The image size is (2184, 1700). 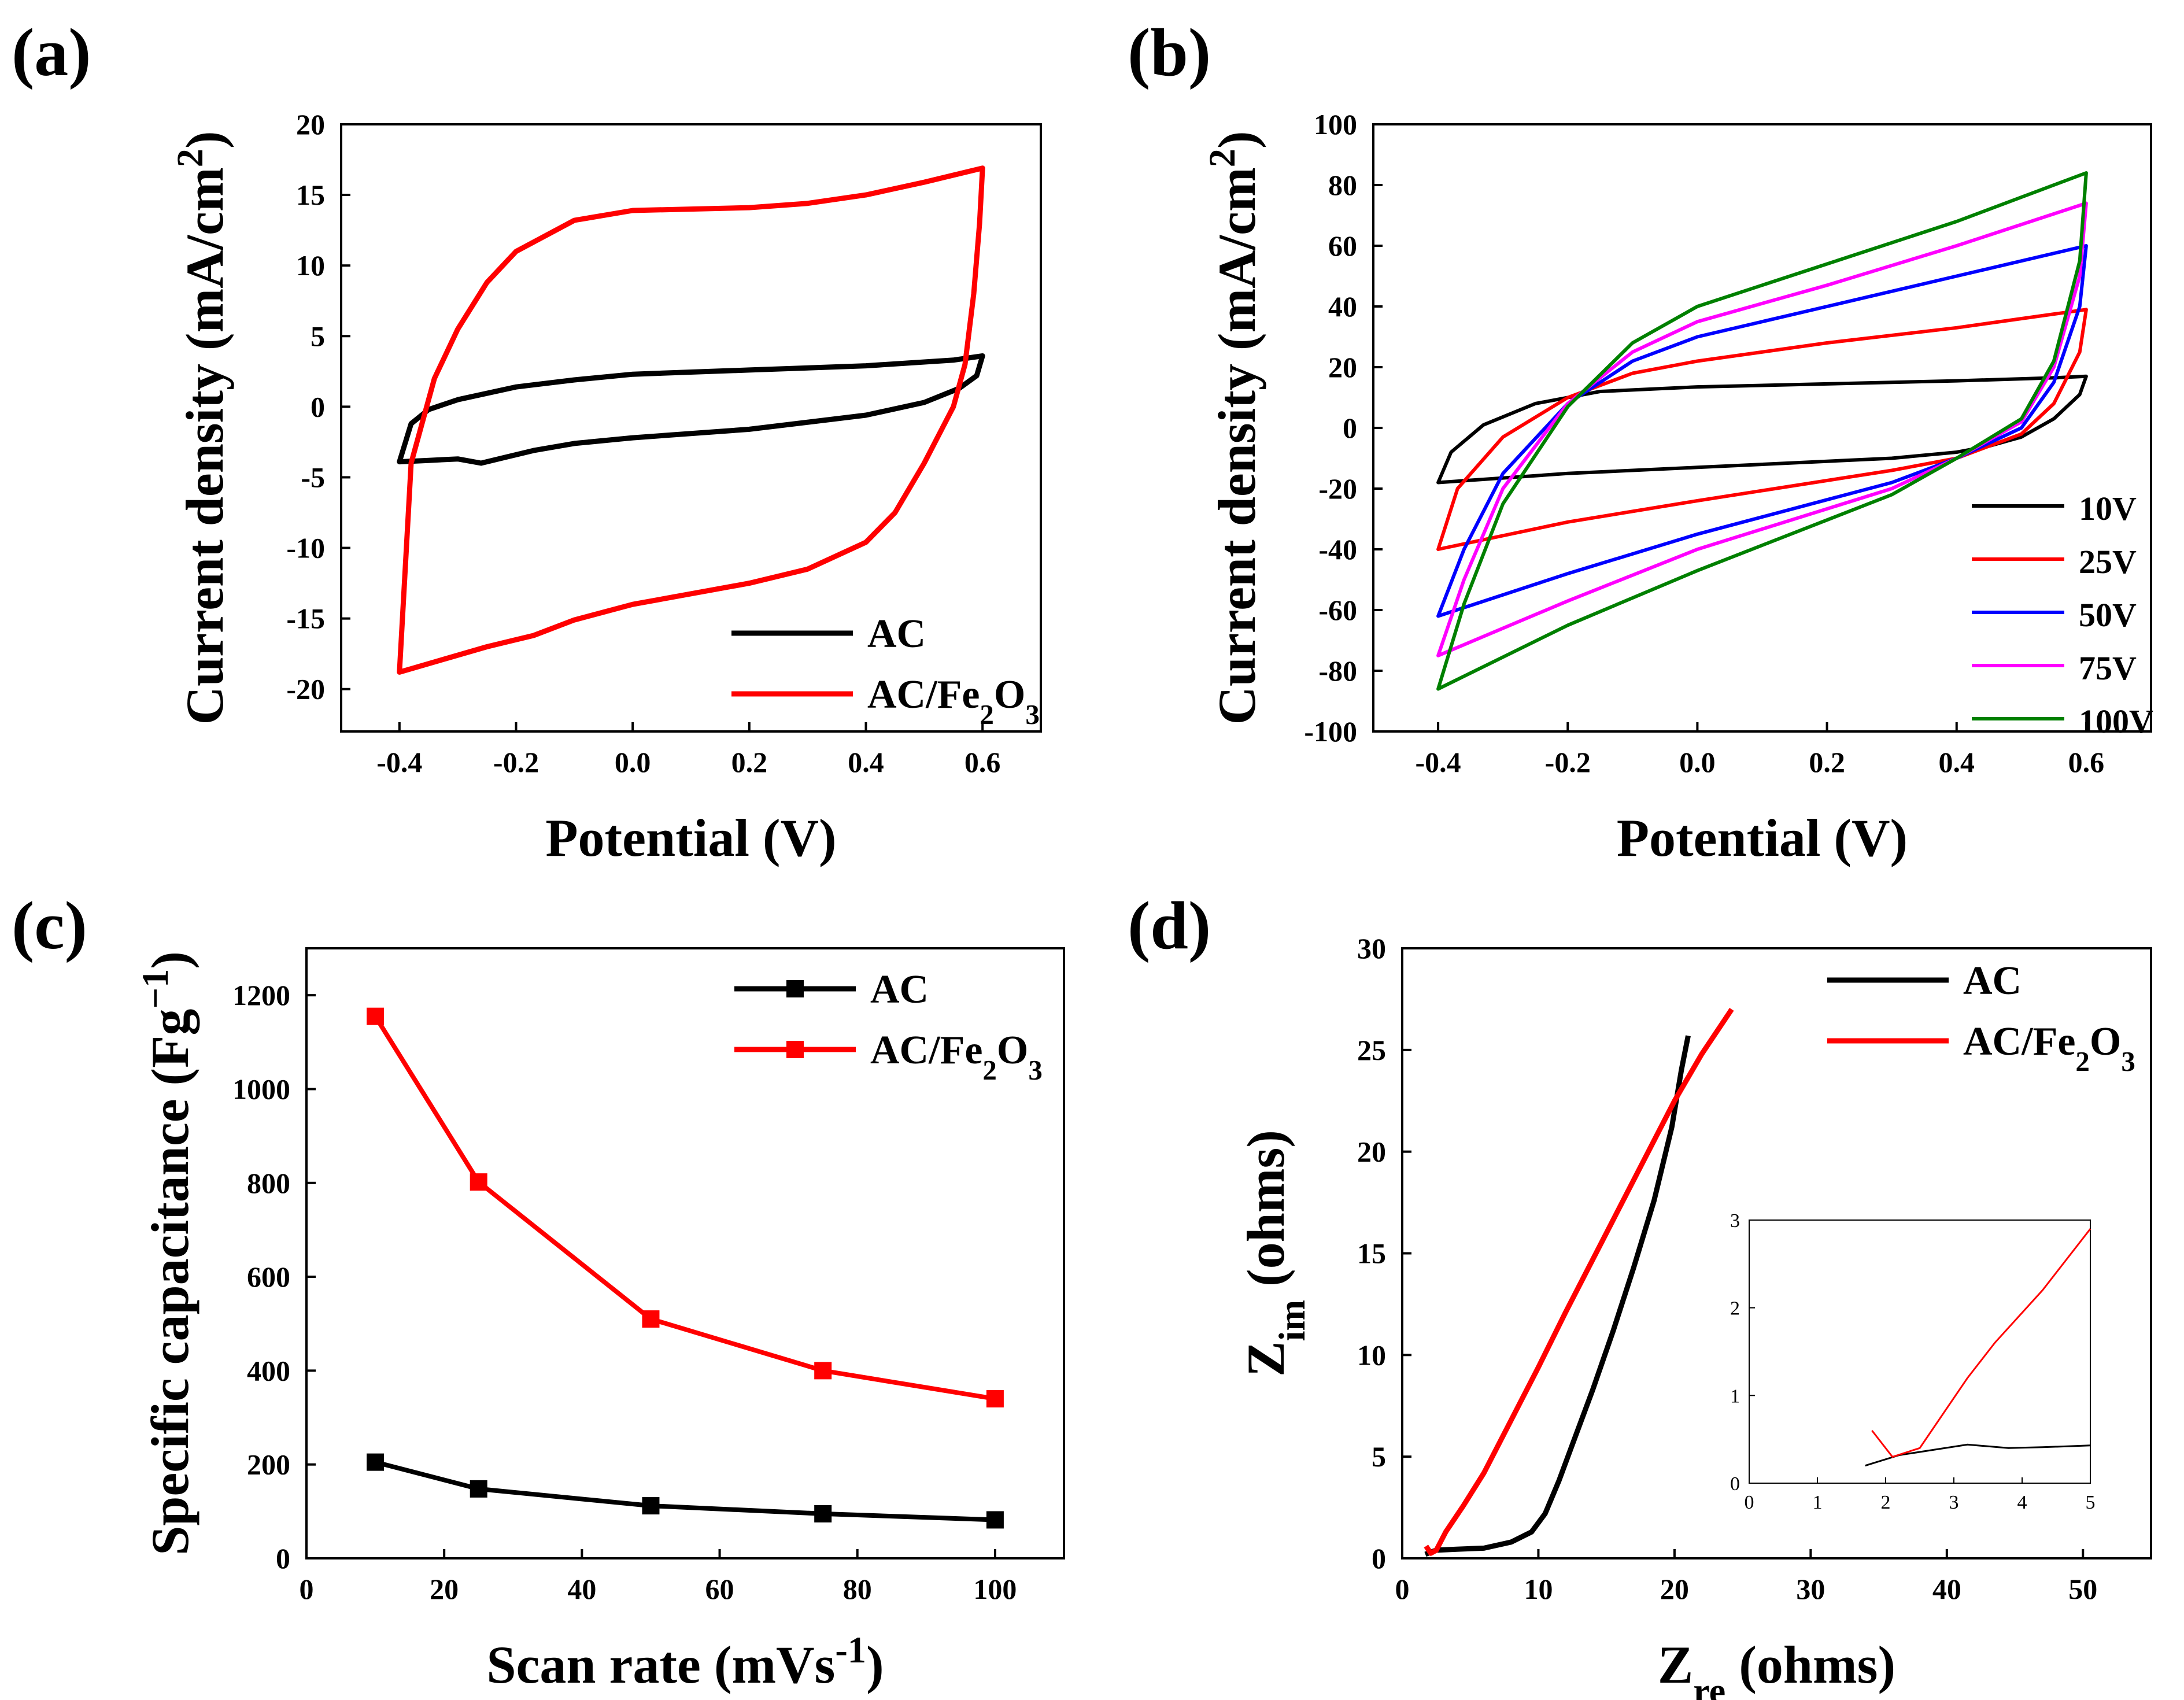 What do you see at coordinates (445, 1589) in the screenshot?
I see `x-tick-label-c: 20` at bounding box center [445, 1589].